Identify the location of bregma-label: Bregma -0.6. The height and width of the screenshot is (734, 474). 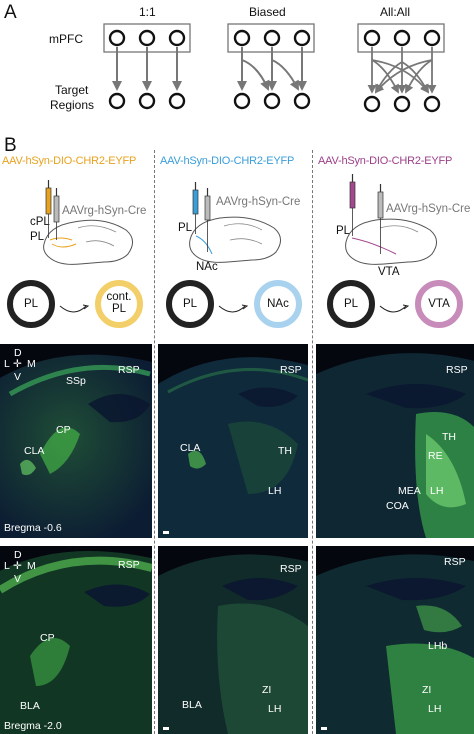
(33, 528).